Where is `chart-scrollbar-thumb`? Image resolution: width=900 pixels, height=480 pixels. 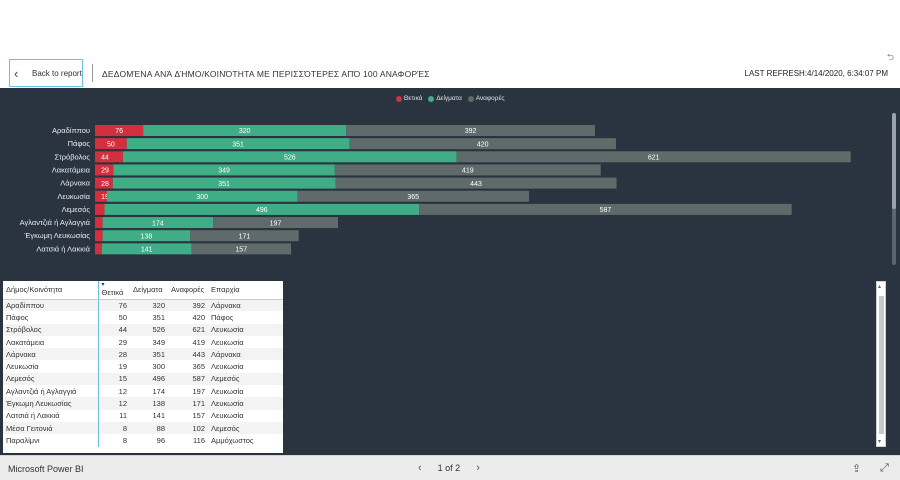 chart-scrollbar-thumb is located at coordinates (894, 161).